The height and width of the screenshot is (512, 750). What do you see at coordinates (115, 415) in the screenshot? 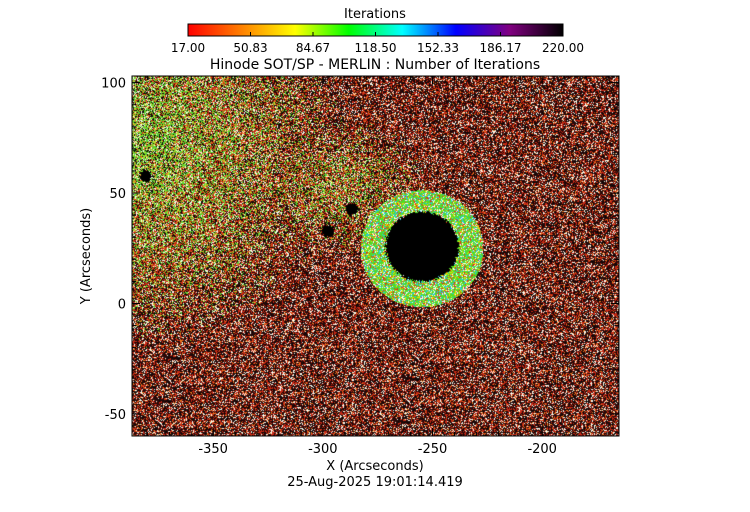
I see `y-tick-label: -50` at bounding box center [115, 415].